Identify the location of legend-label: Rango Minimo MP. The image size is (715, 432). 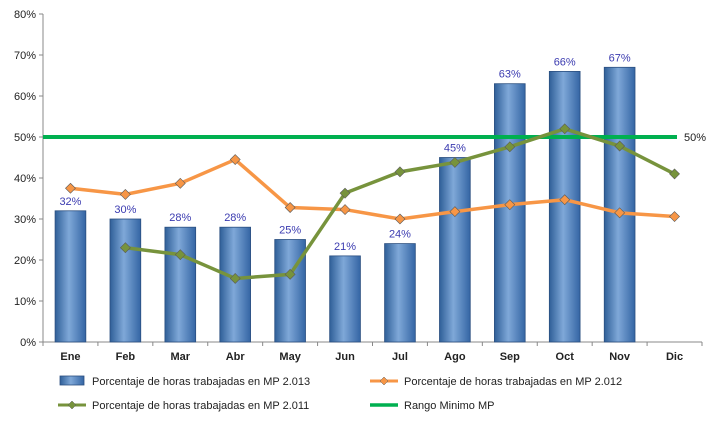
(449, 406).